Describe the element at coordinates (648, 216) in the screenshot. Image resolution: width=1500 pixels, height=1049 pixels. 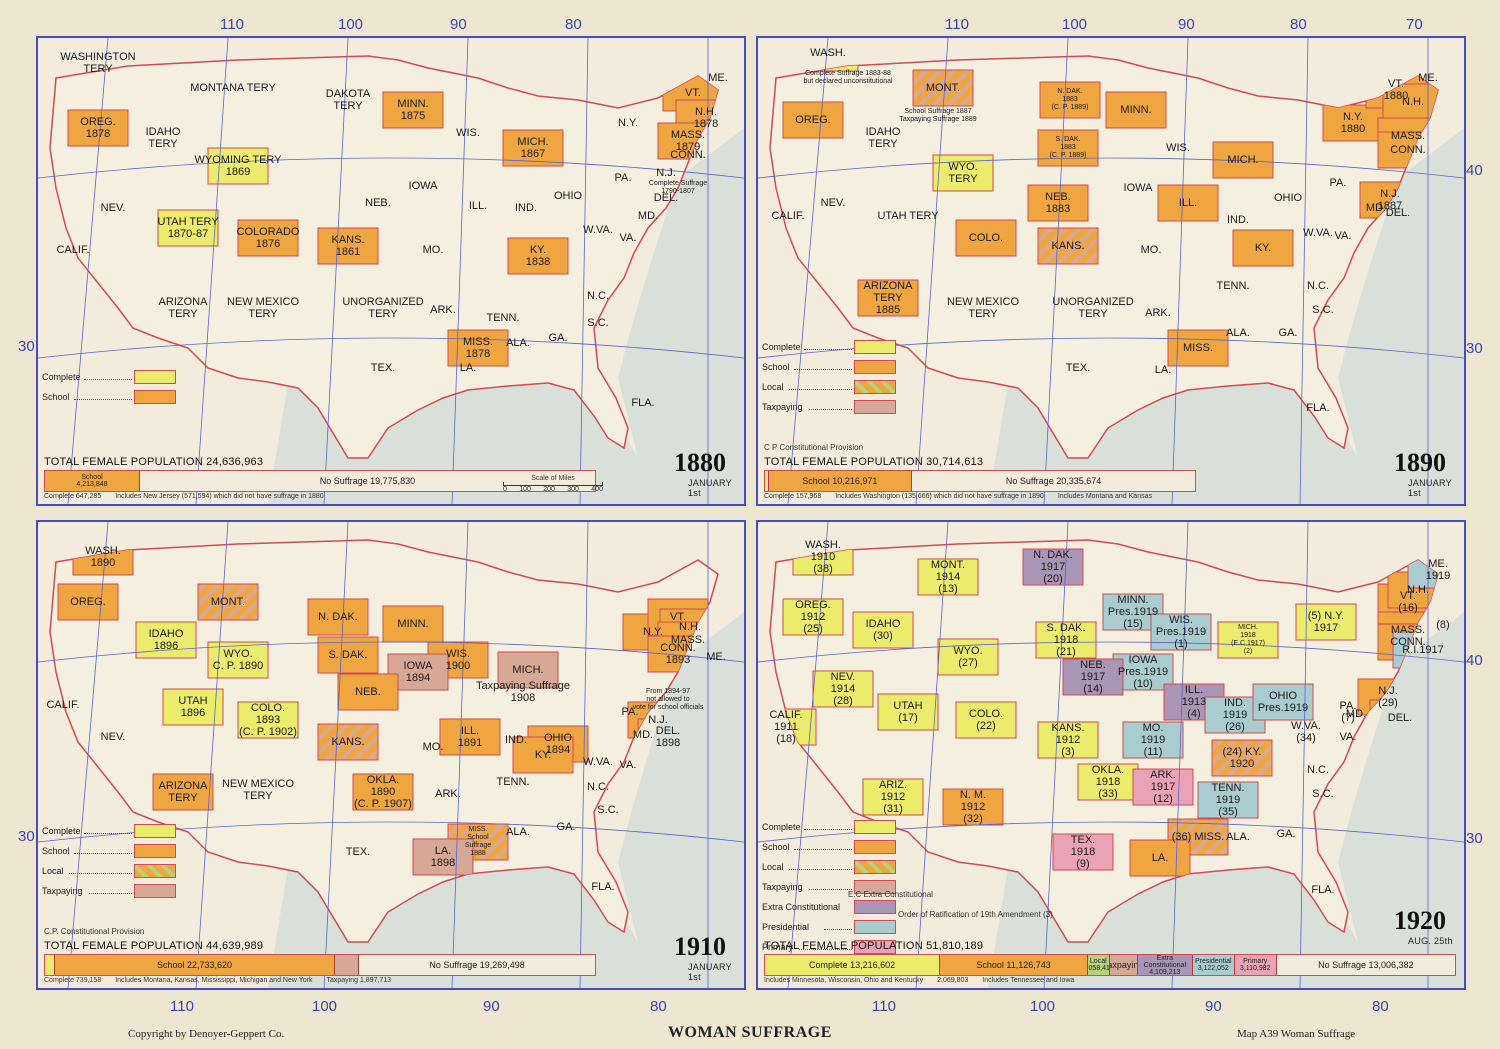
I see `state-label-line: MD.` at that location.